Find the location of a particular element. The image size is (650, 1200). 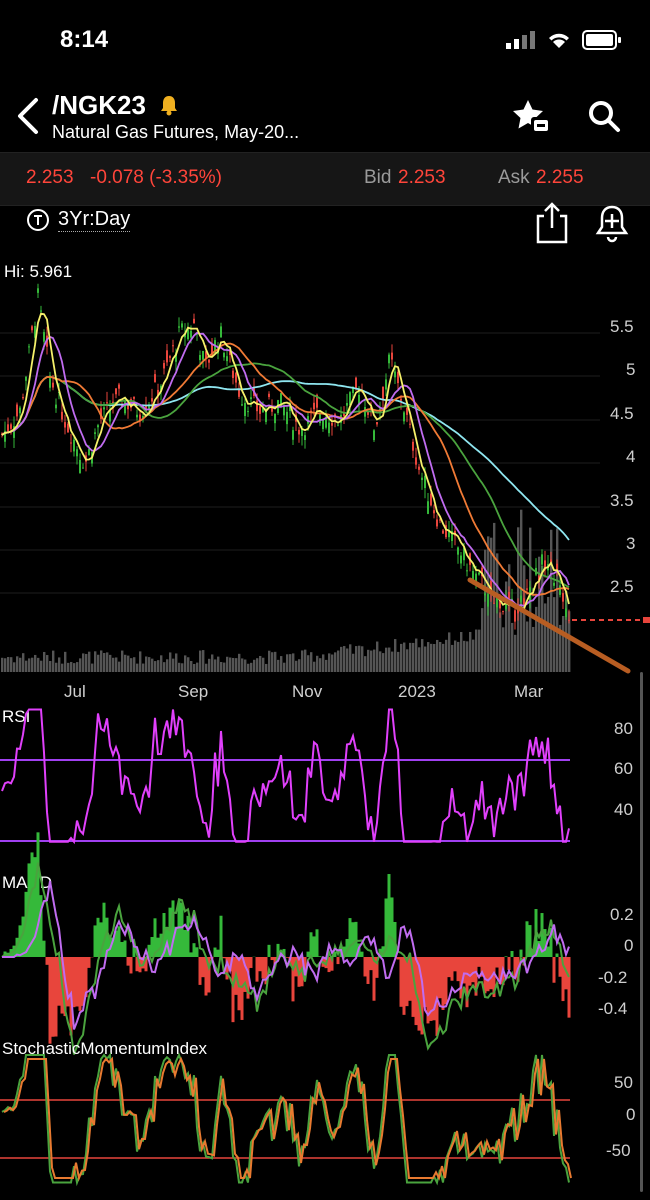

share-icon is located at coordinates (552, 223).